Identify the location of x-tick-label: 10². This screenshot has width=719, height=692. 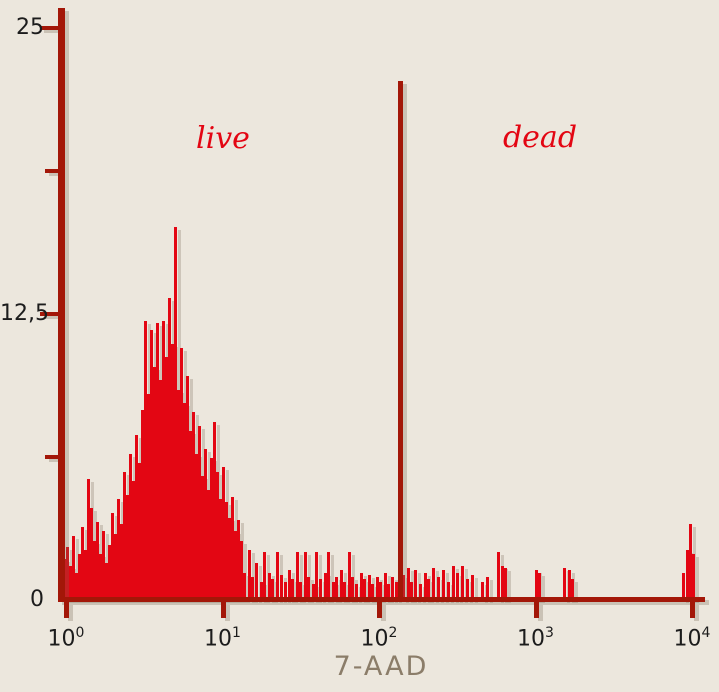
(379, 638).